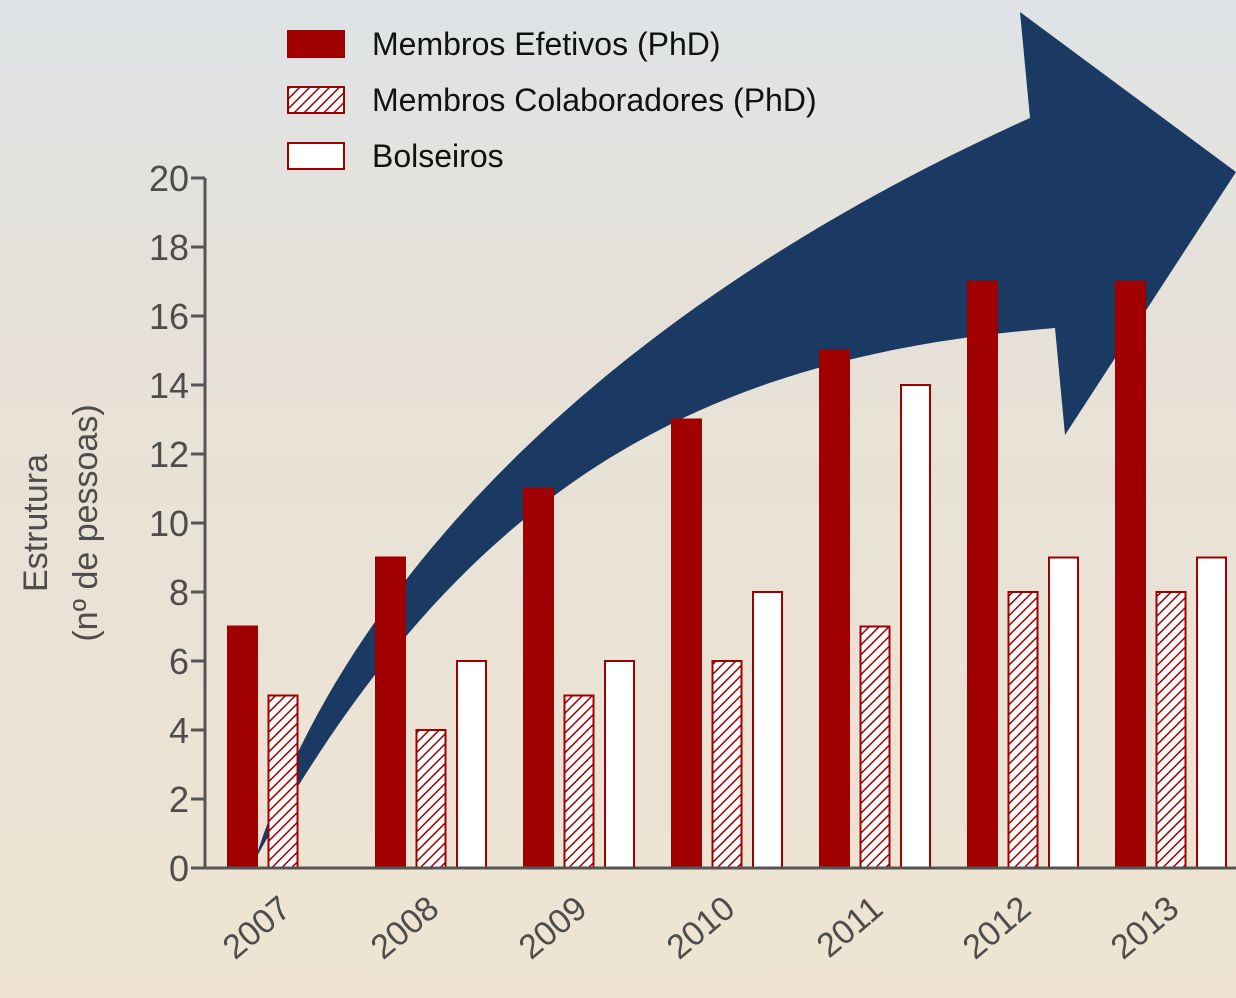 The height and width of the screenshot is (998, 1236). I want to click on legend-label: Membros Efetivos (PhD), so click(546, 44).